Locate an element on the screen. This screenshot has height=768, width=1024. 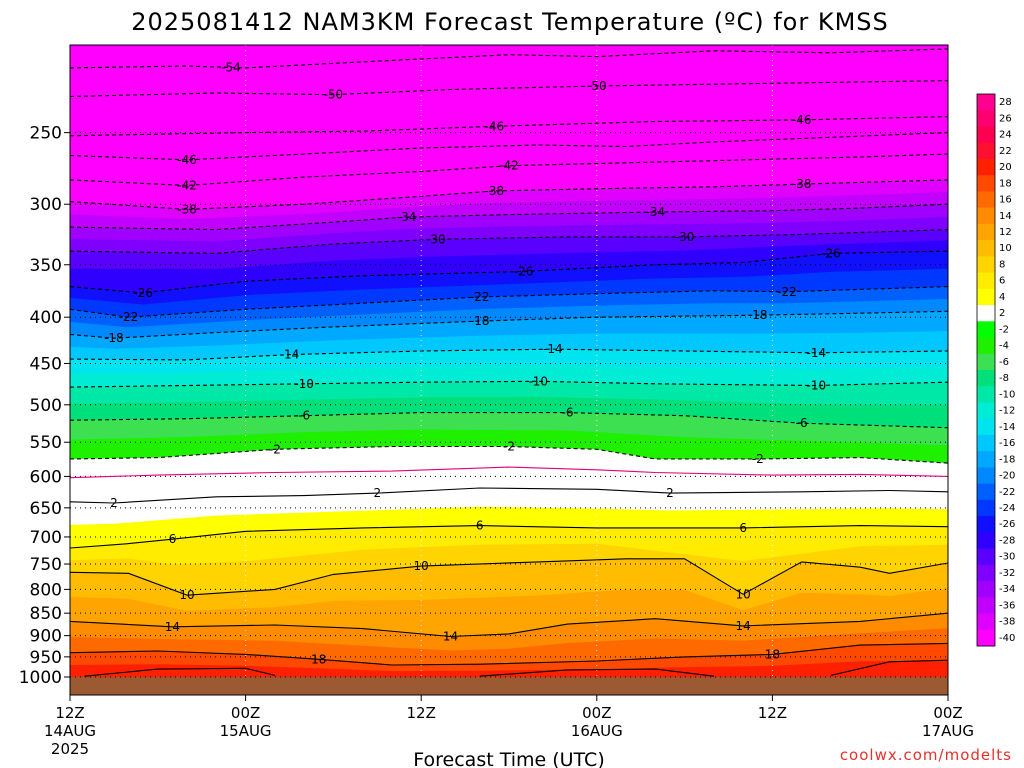
y-tick-label: 800 is located at coordinates (46, 590).